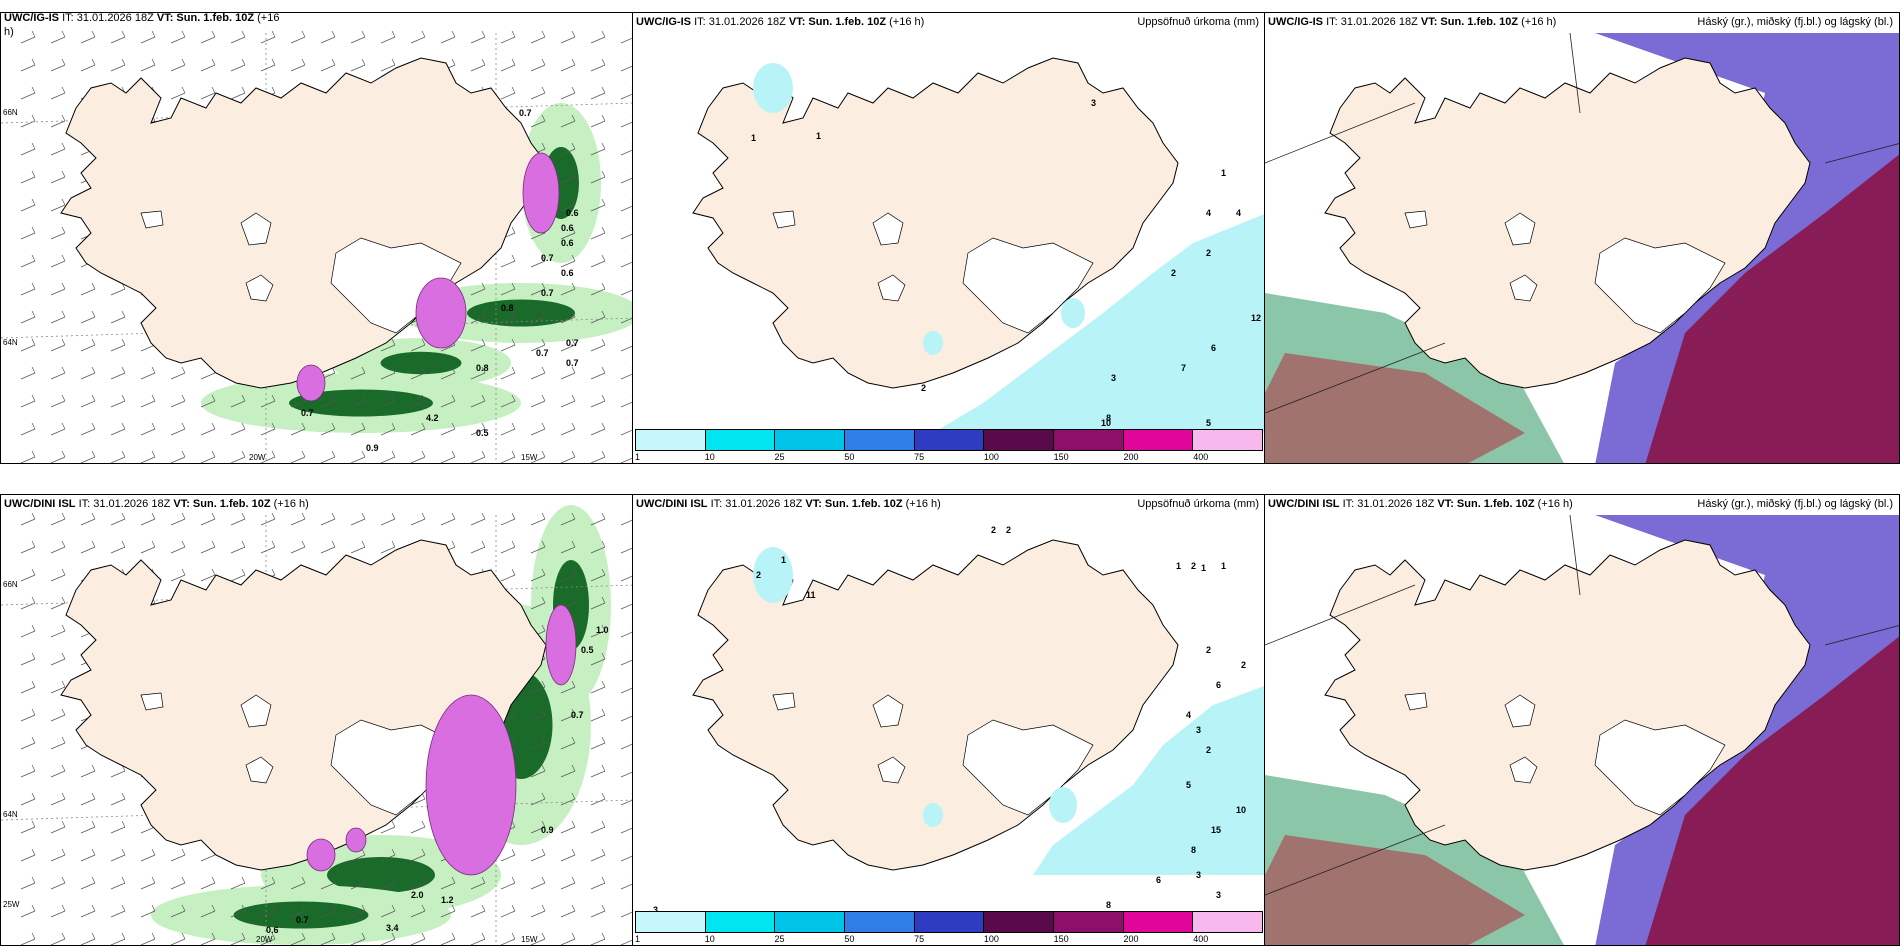 The width and height of the screenshot is (1900, 950). Describe the element at coordinates (1189, 785) in the screenshot. I see `map-value-label: 5` at that location.